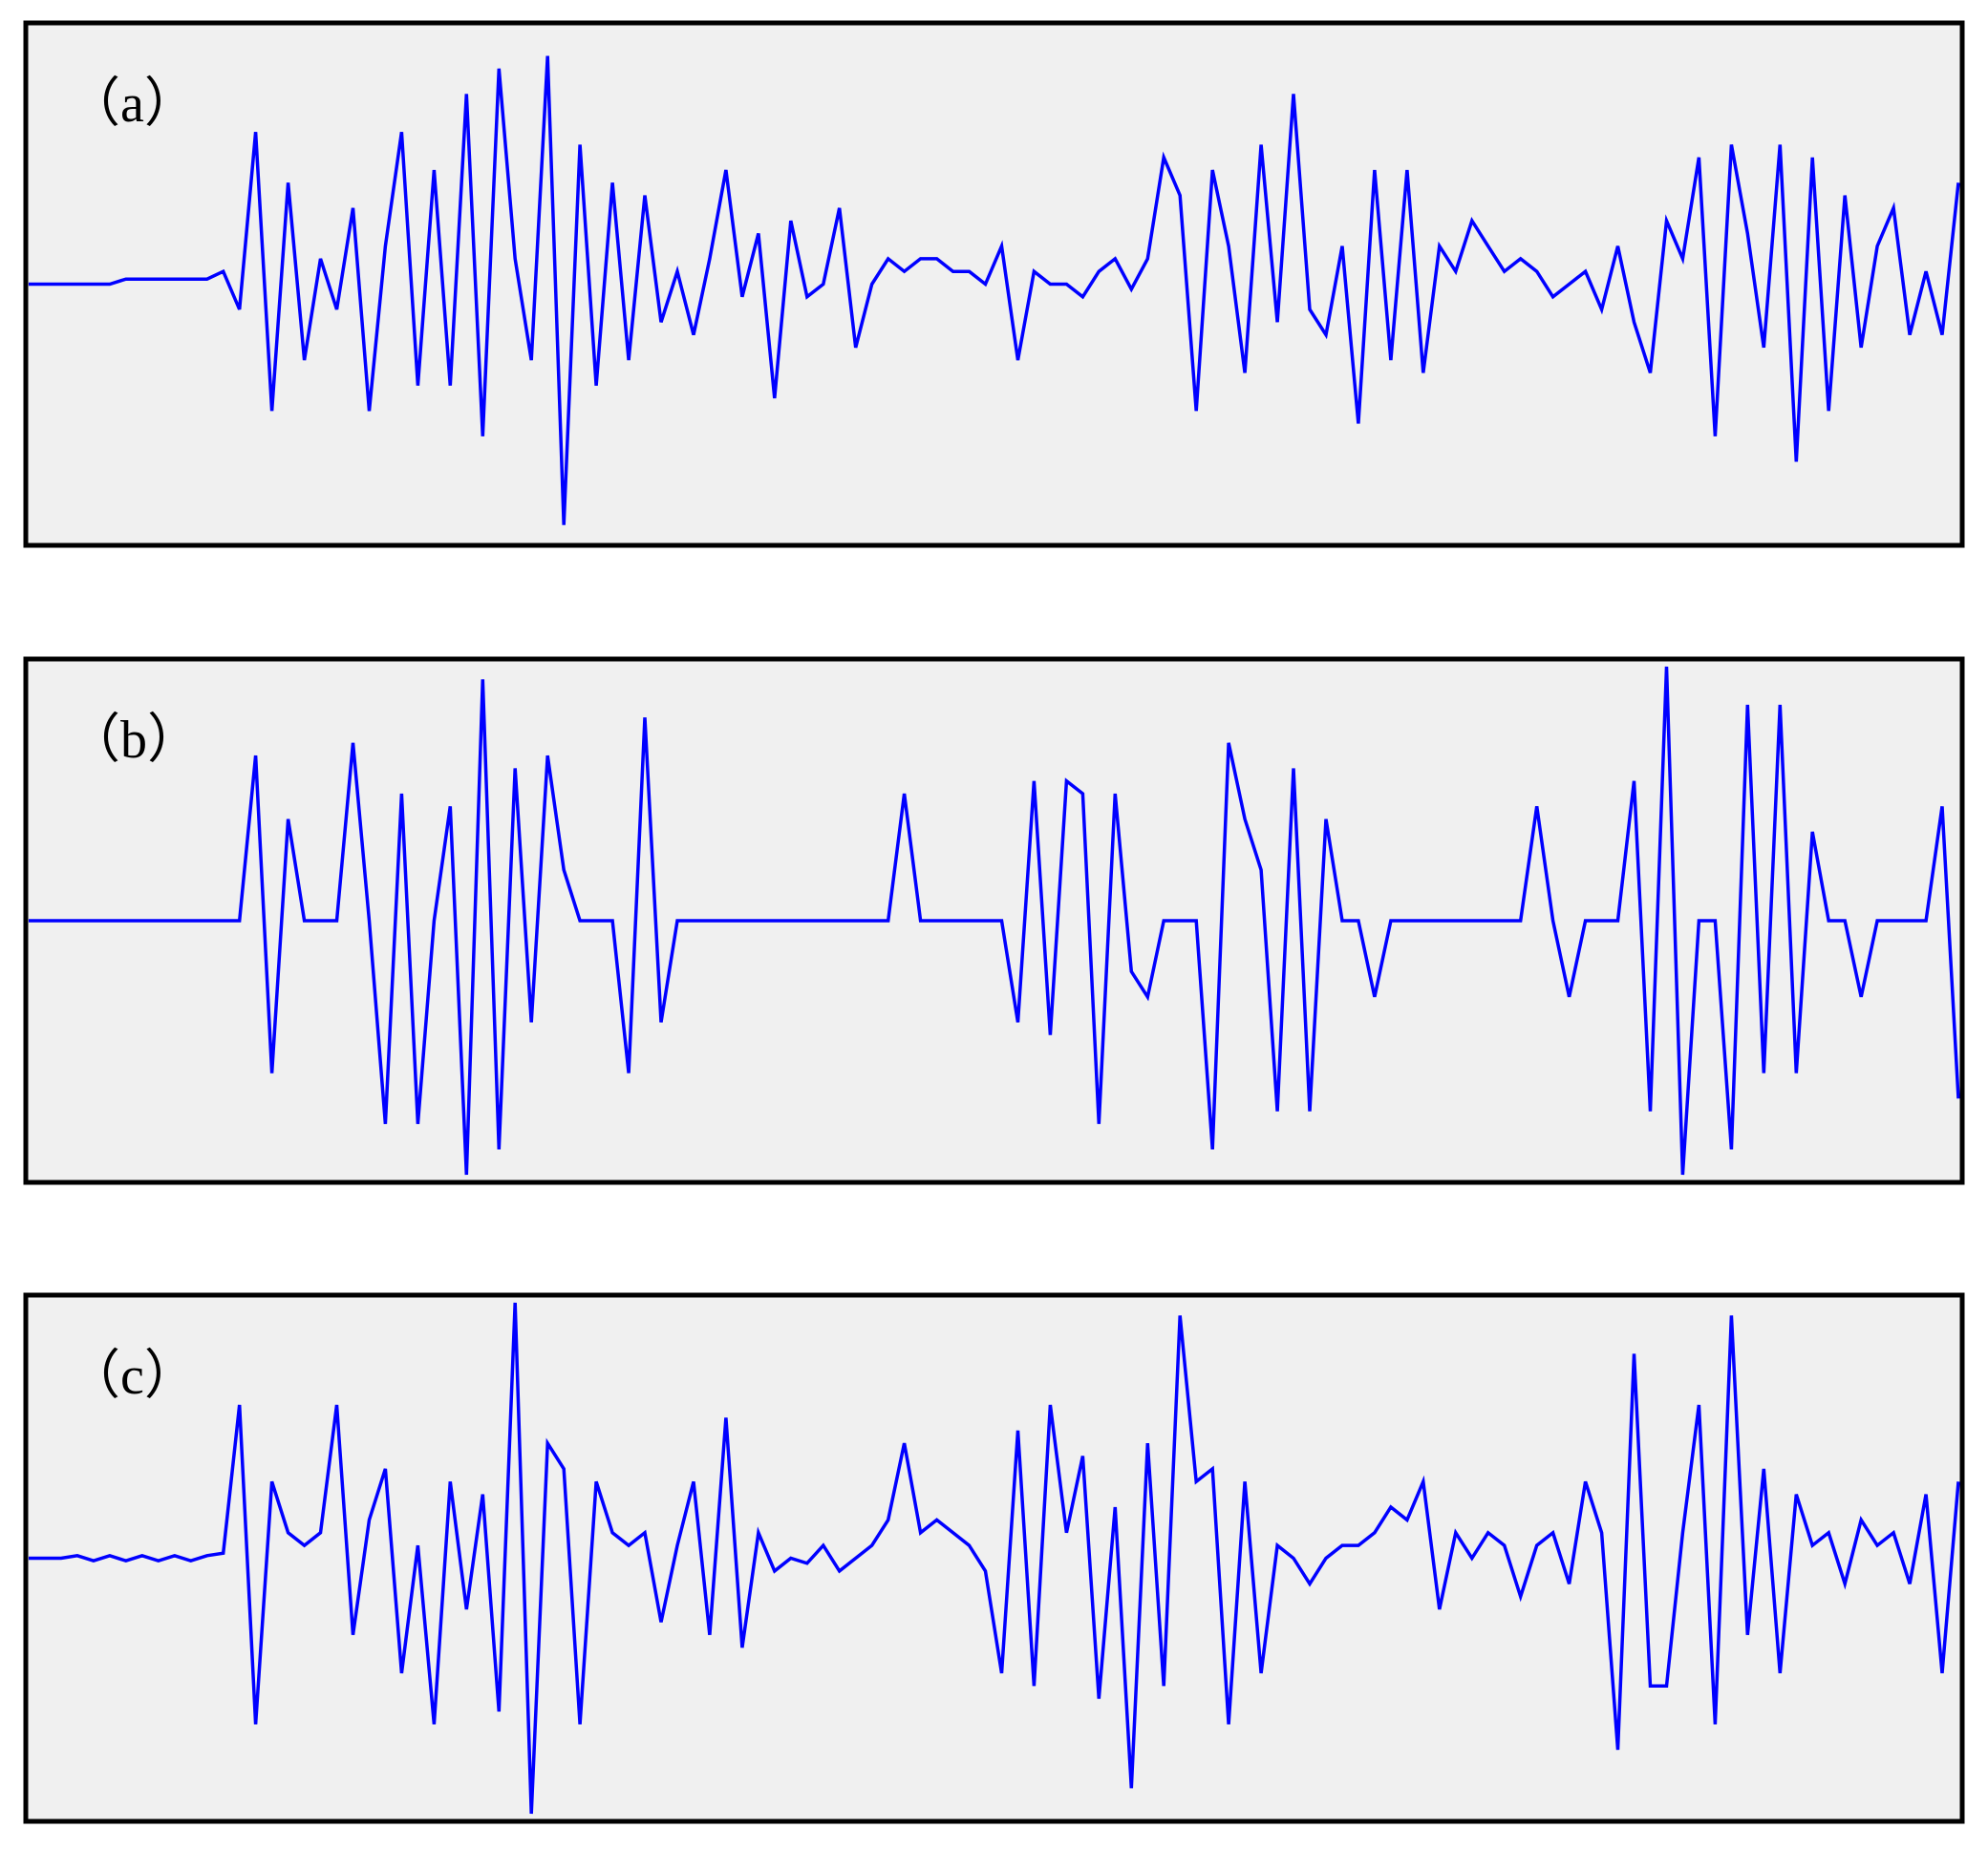 This screenshot has width=1988, height=1850. Describe the element at coordinates (132, 104) in the screenshot. I see `panel-label: （a）` at that location.